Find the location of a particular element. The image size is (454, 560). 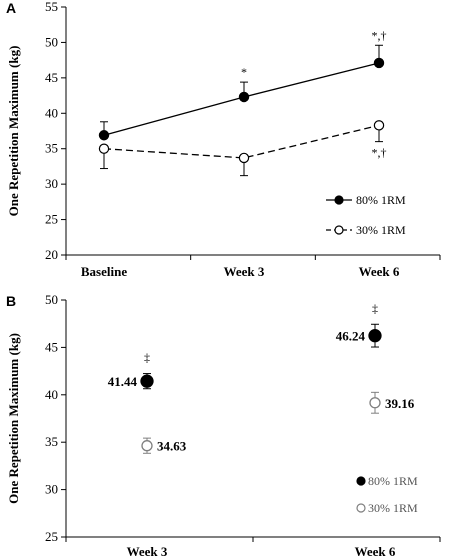

data-label: 41.44 is located at coordinates (123, 381).